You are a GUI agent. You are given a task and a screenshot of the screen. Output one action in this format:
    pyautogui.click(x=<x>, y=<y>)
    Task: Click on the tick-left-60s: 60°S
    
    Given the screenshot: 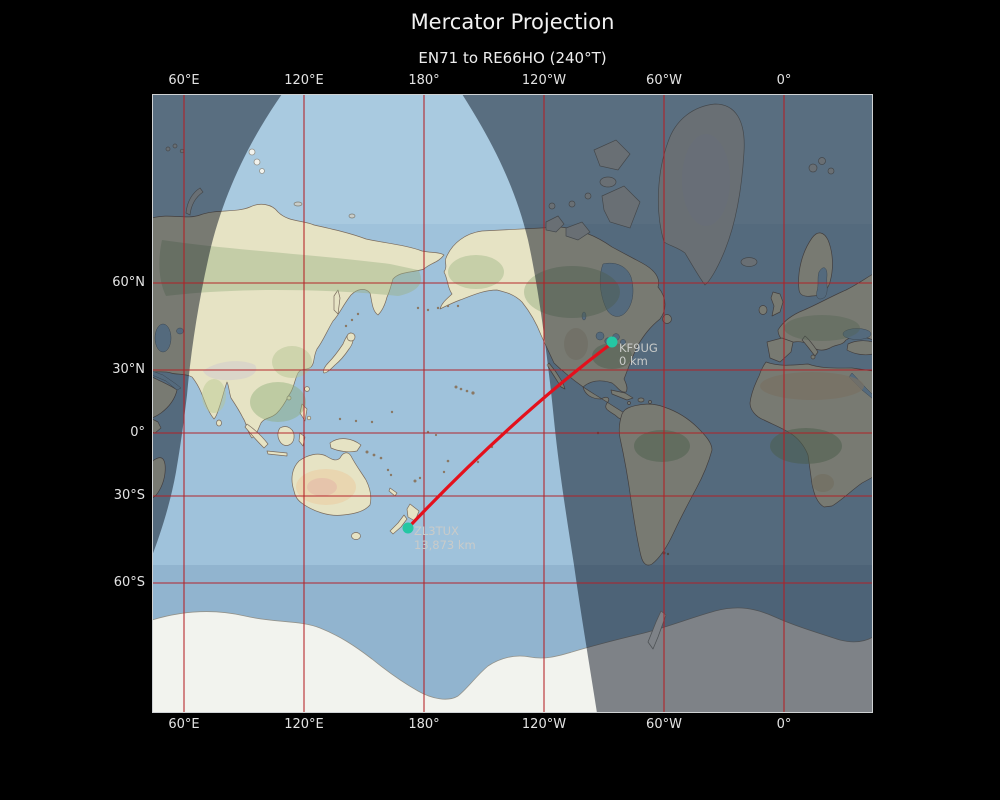 What is the action you would take?
    pyautogui.click(x=129, y=582)
    